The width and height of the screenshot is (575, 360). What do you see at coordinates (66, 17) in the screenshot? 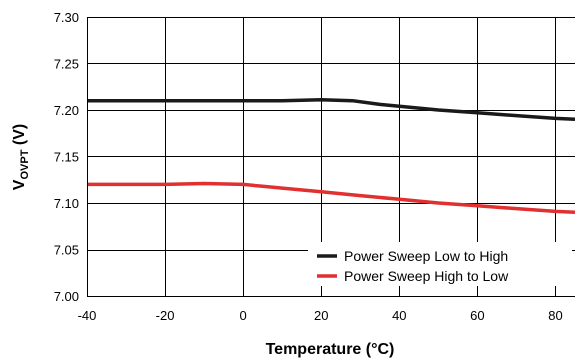
I see `y-tick-label-6: 7.30` at bounding box center [66, 17].